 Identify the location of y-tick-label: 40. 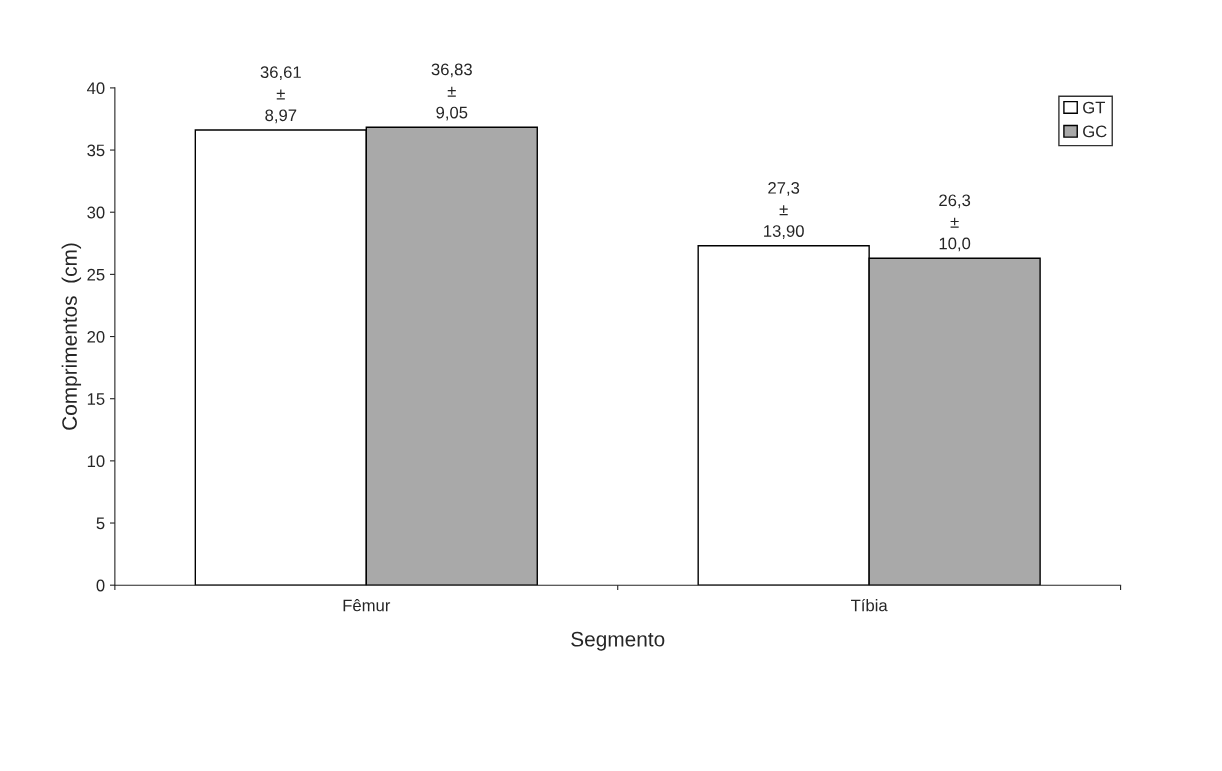
(95, 88).